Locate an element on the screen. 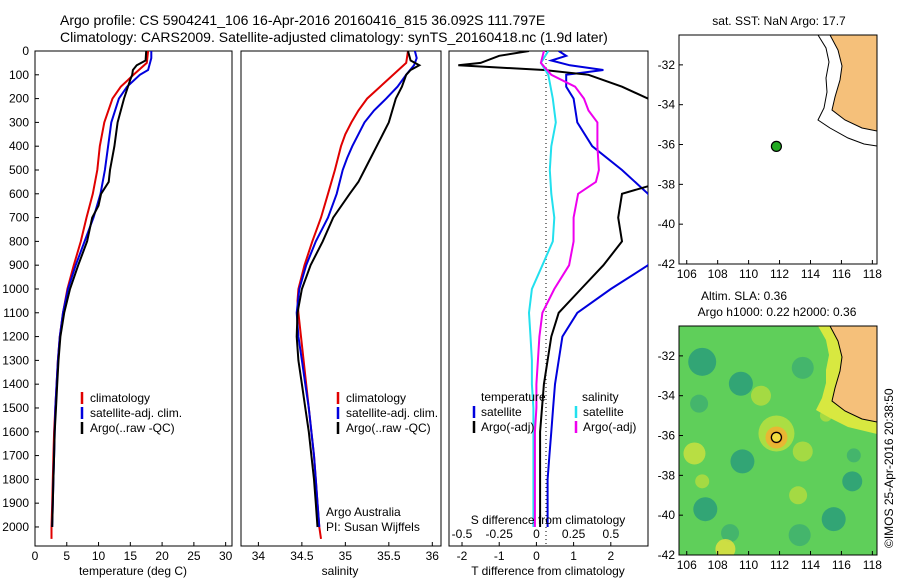 The image size is (900, 580). credit-line-2: PI: Susan Wijffels is located at coordinates (373, 527).